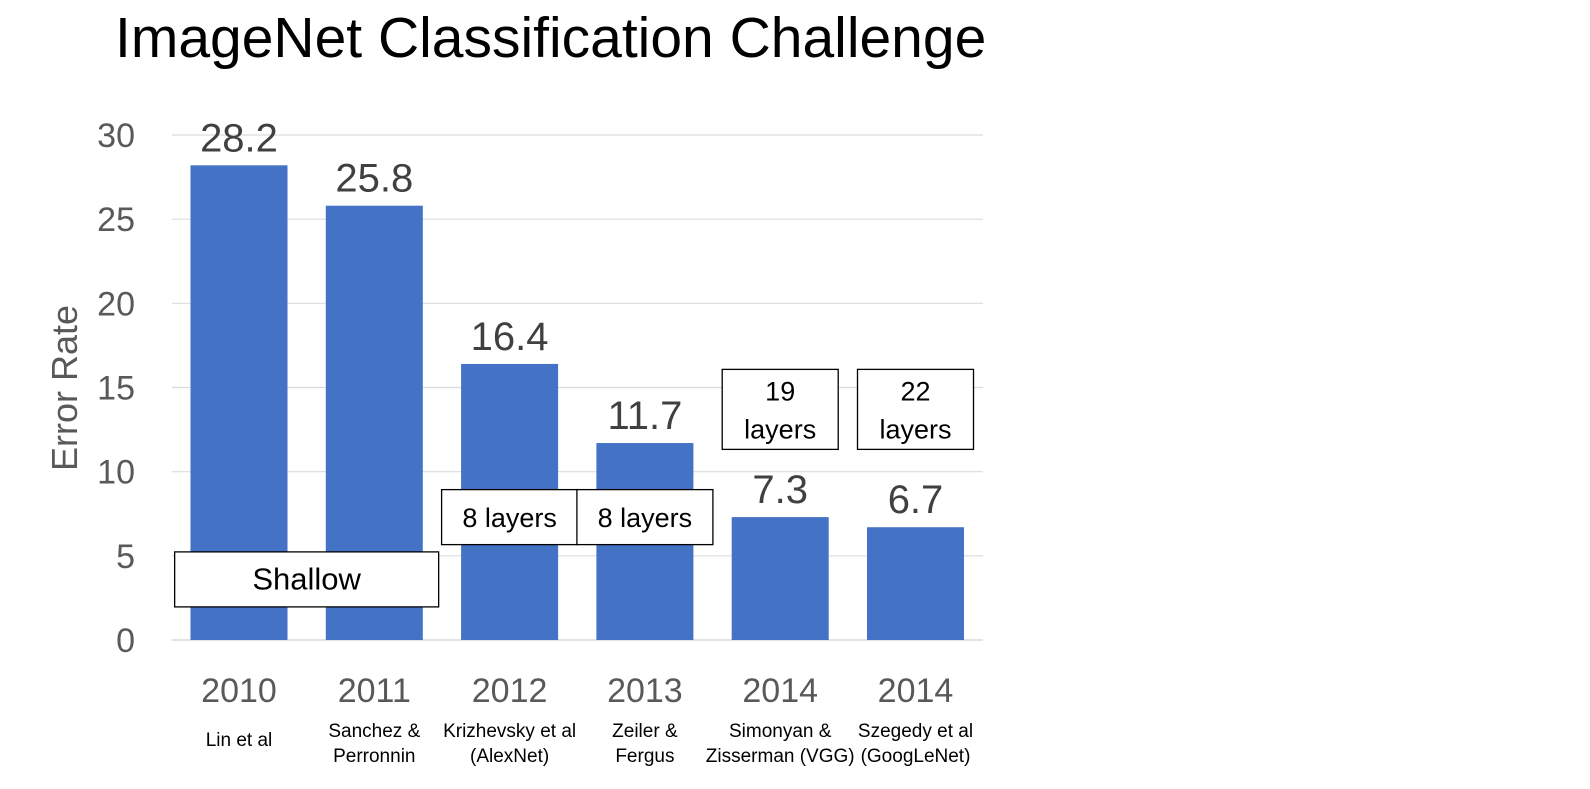 This screenshot has height=789, width=1590. I want to click on bar-value-label: 7.3, so click(780, 490).